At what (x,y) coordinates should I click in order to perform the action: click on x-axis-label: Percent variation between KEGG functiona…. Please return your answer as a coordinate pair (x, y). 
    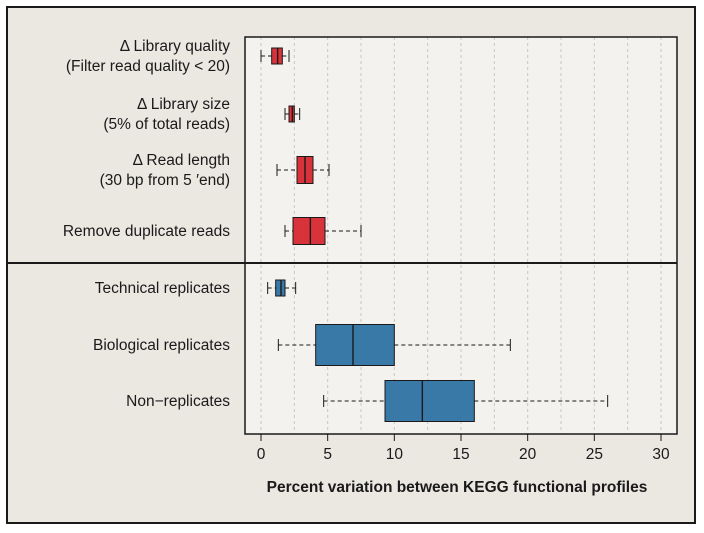
    Looking at the image, I should click on (457, 487).